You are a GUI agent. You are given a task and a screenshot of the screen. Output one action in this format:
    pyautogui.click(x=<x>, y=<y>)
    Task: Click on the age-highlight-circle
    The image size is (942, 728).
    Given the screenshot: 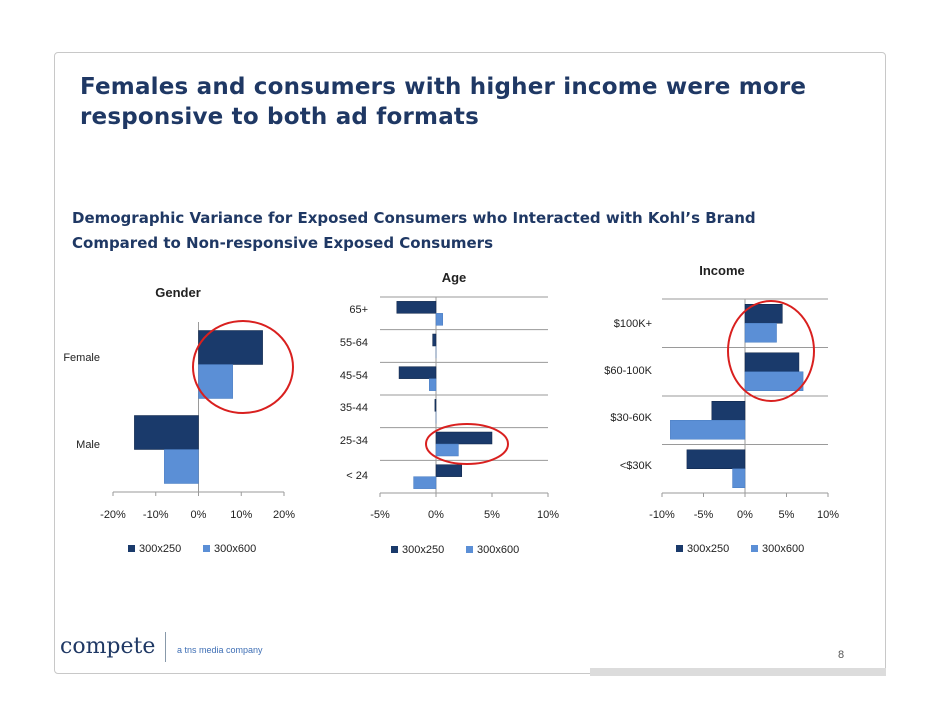 What is the action you would take?
    pyautogui.click(x=467, y=444)
    